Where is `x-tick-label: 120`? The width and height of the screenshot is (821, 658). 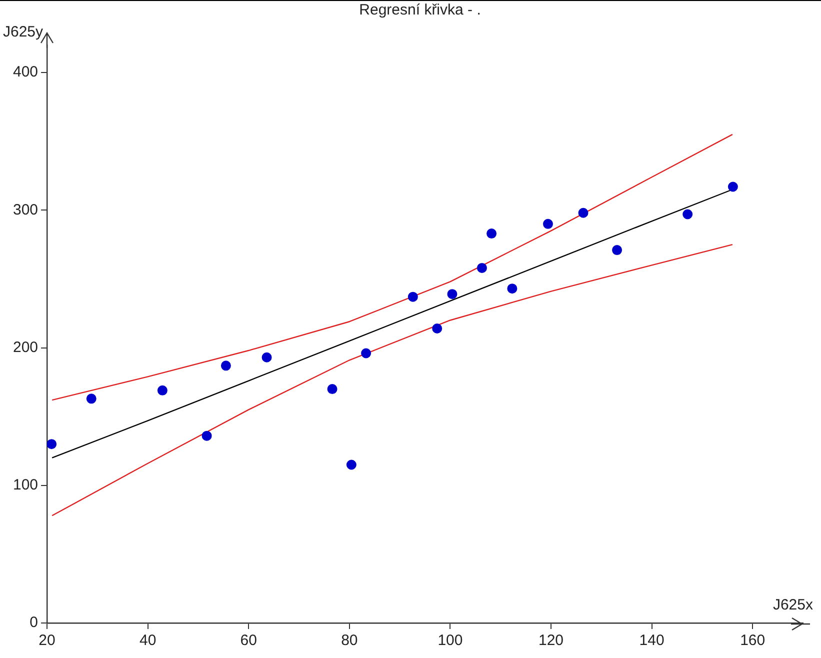 x-tick-label: 120 is located at coordinates (551, 641).